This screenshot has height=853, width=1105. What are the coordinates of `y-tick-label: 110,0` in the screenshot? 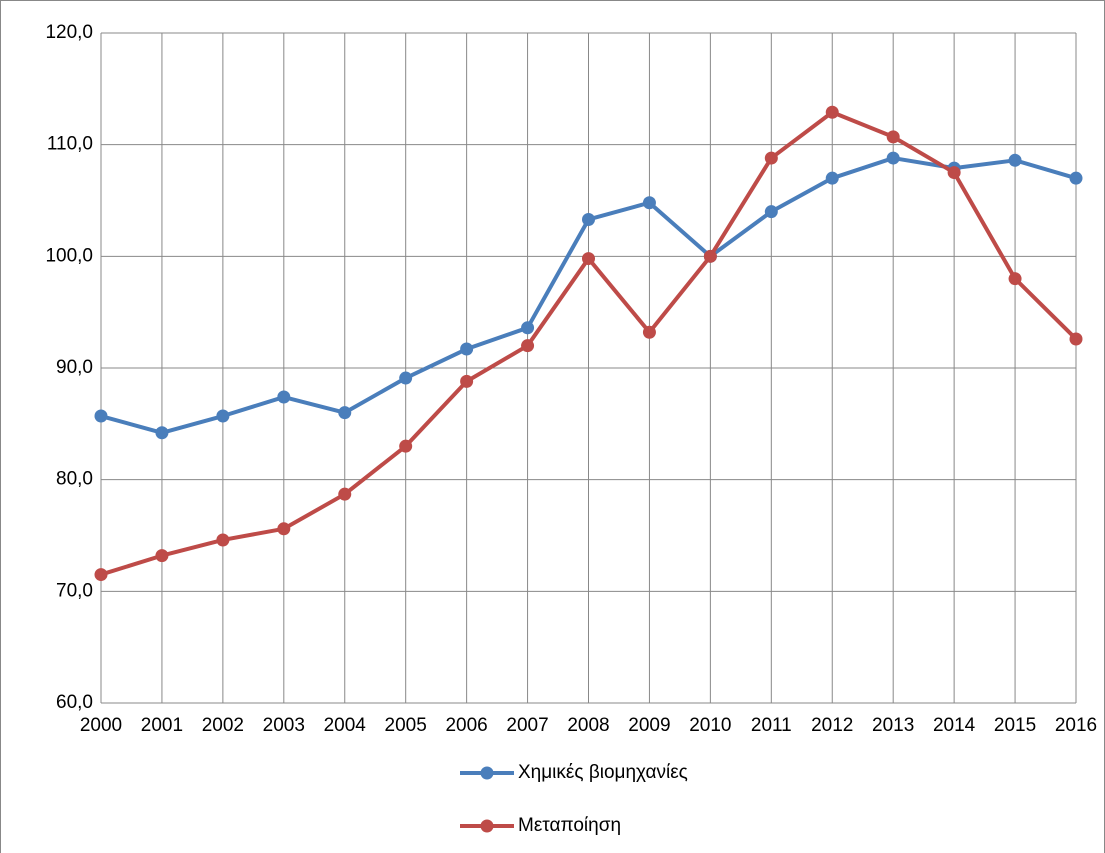 It's located at (70, 144).